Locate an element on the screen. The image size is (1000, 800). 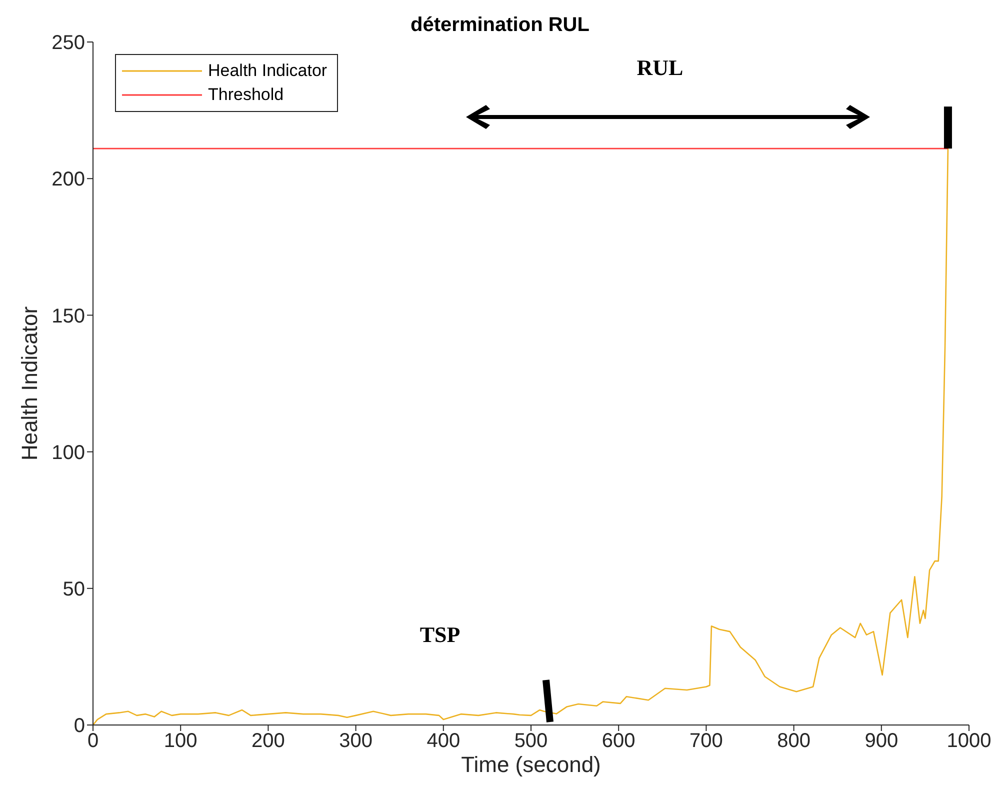
y-tick-label: 0 is located at coordinates (79, 726).